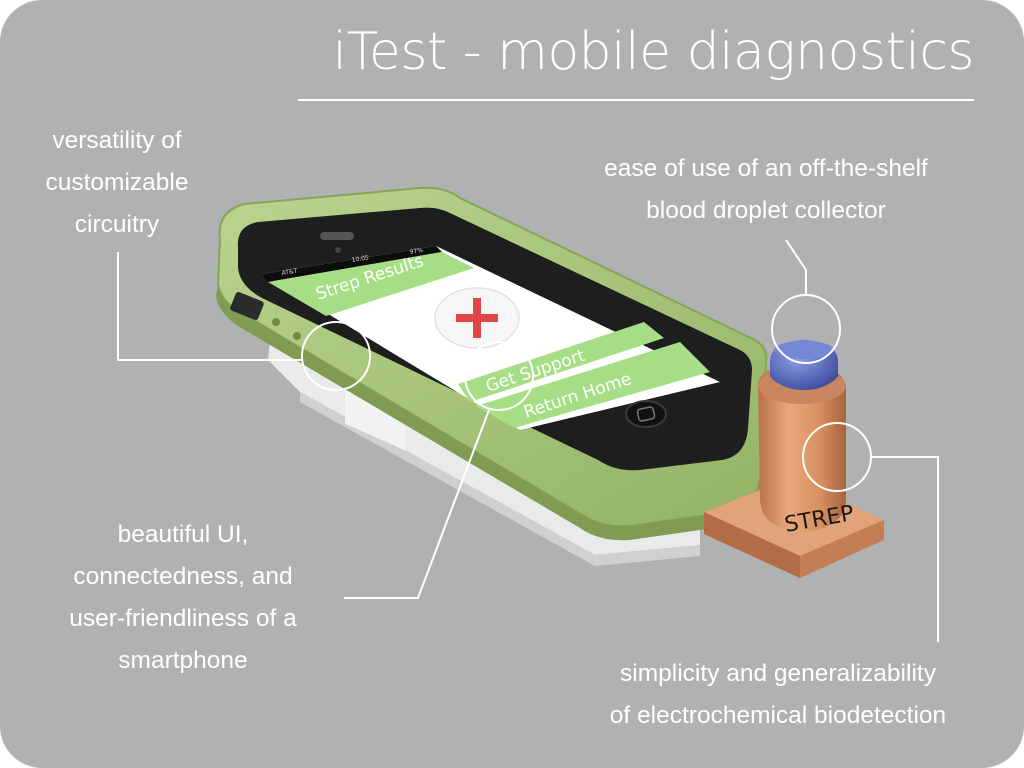  I want to click on callout-circle-ui, so click(499, 376).